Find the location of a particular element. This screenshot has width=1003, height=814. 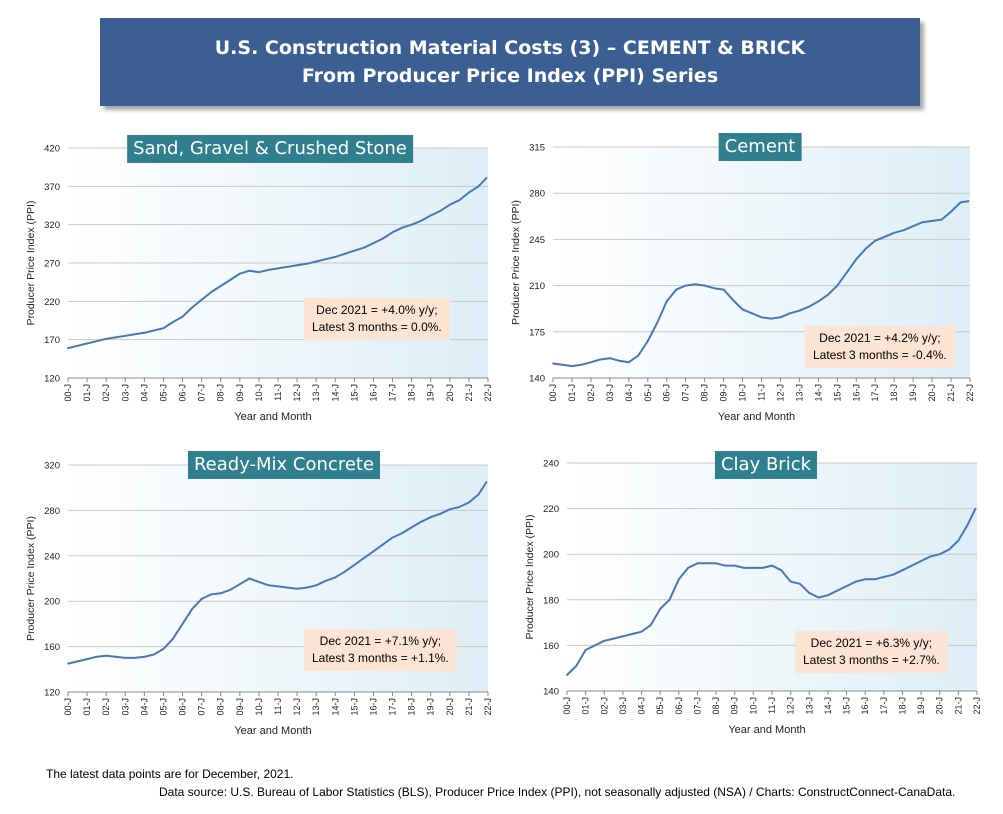

x-tick-label: 01-J is located at coordinates (572, 393).